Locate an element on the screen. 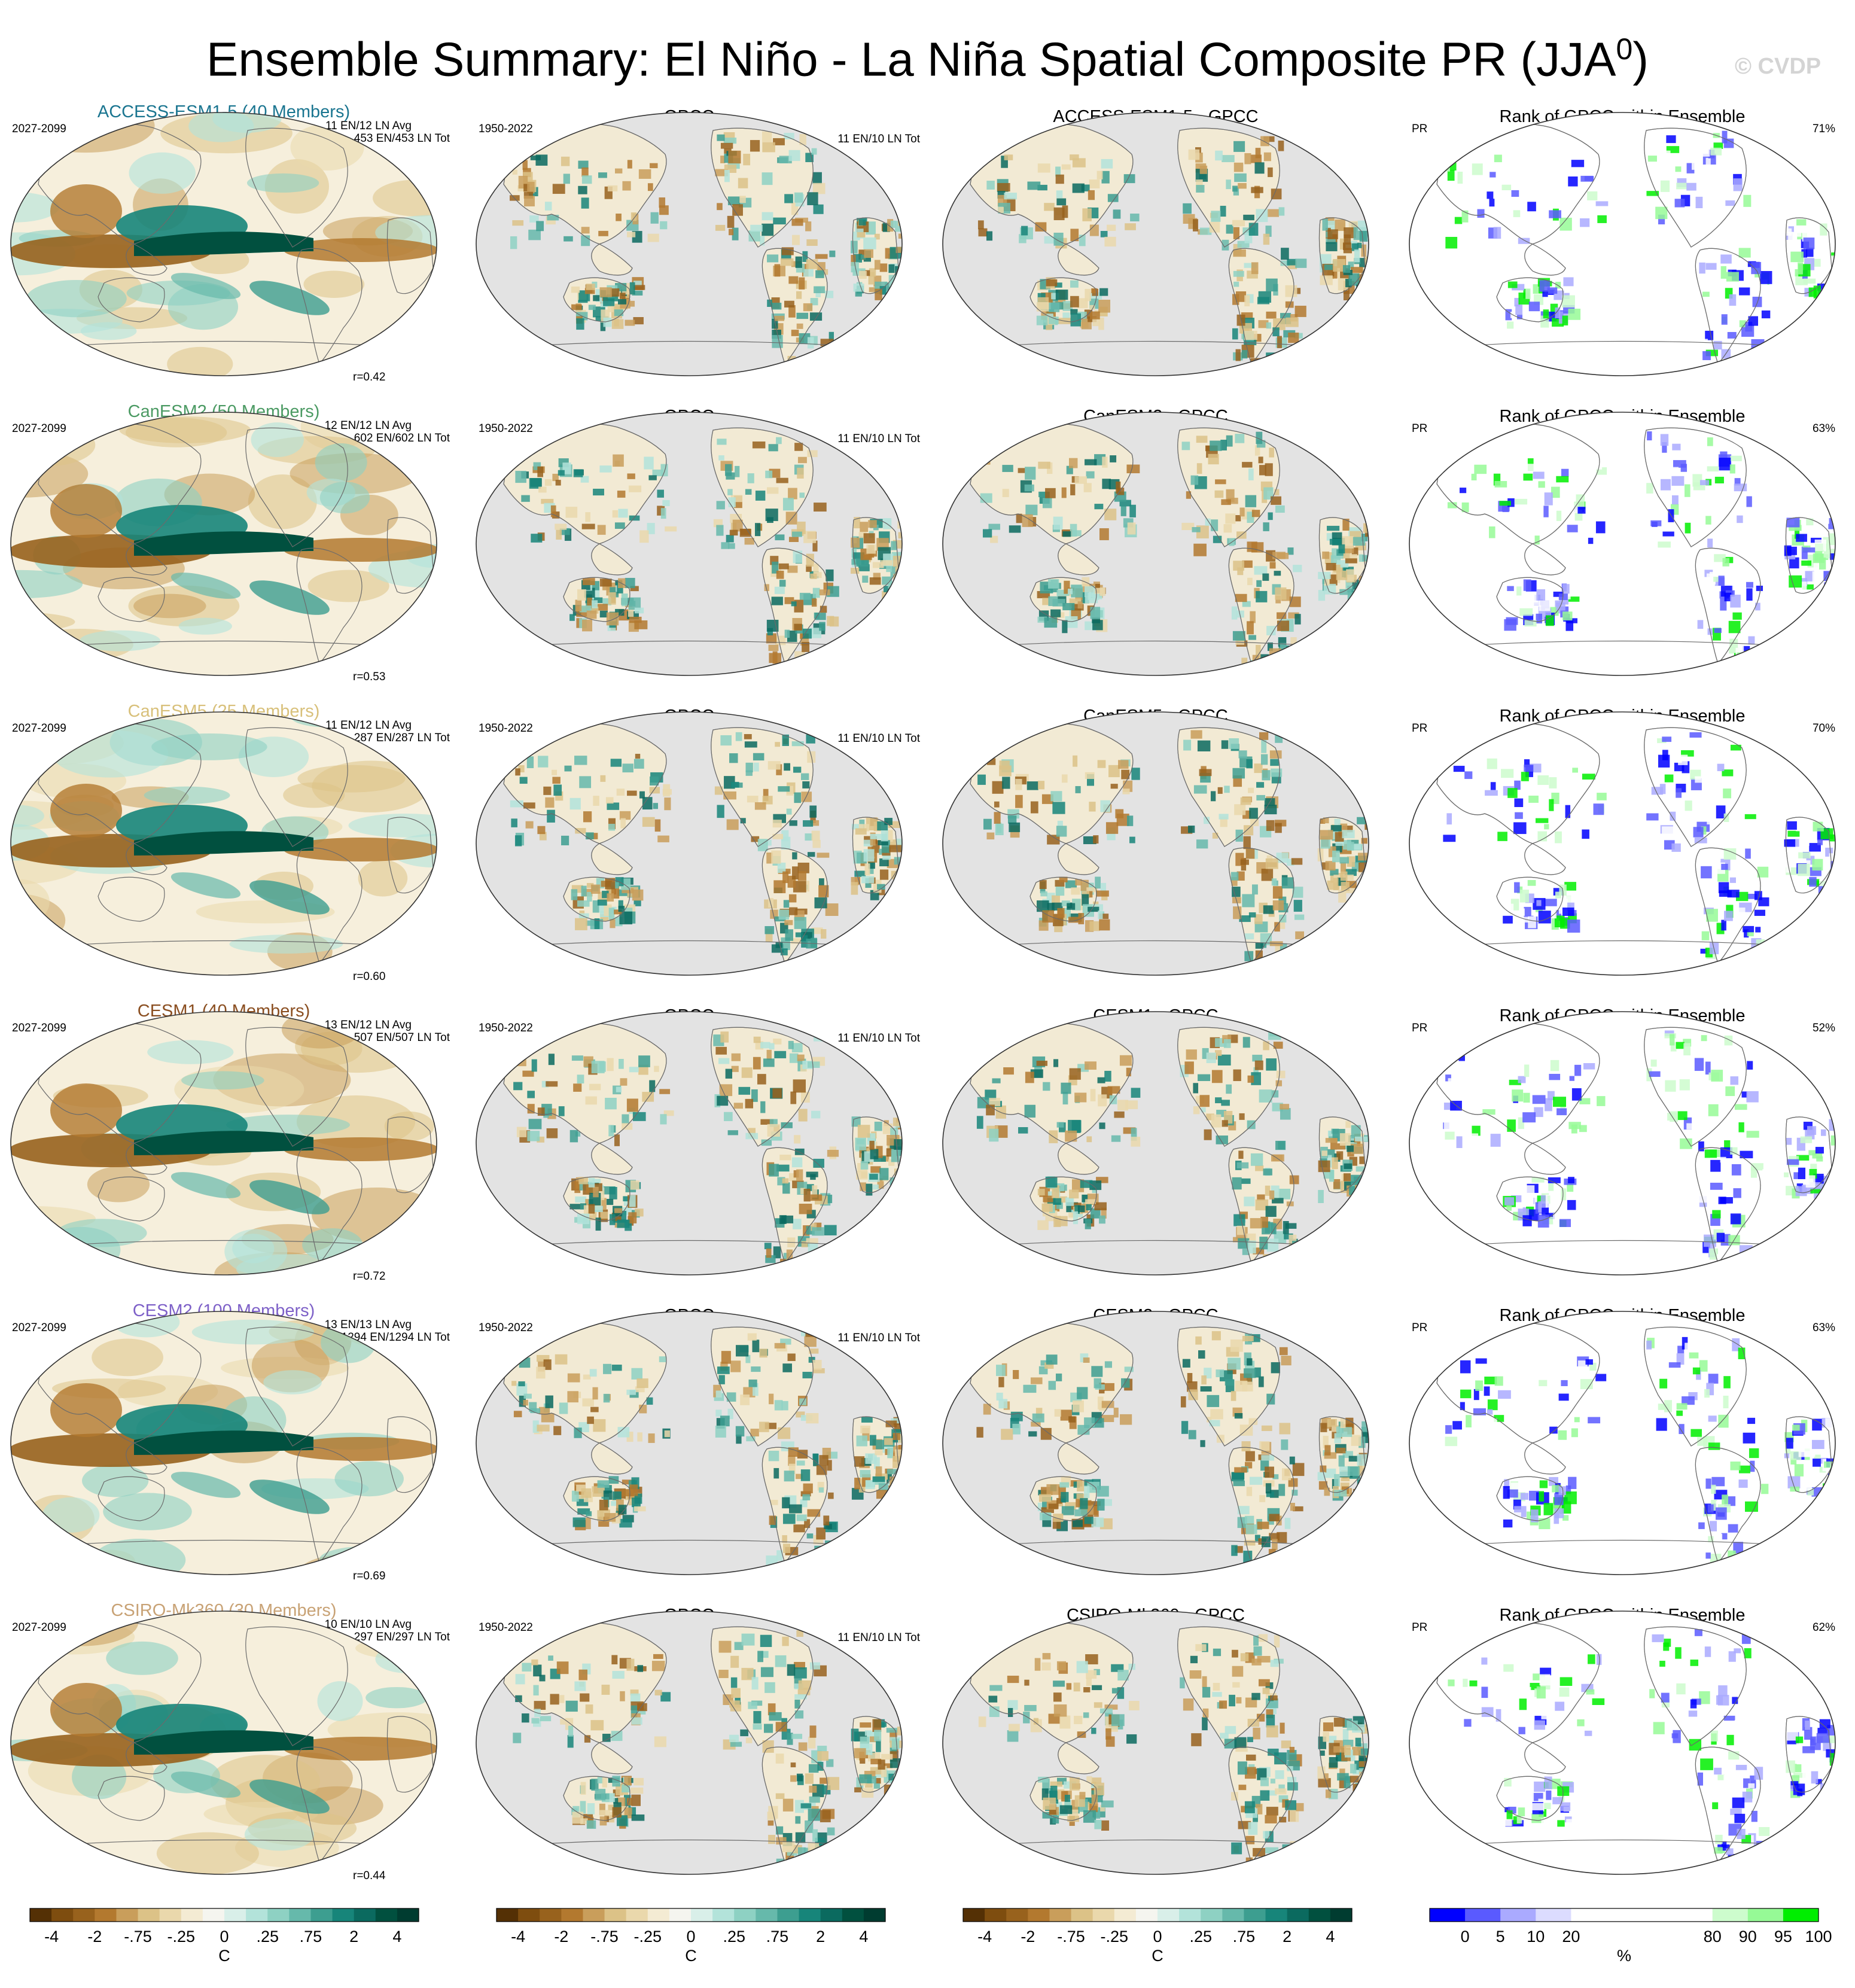  obs-period: 1950-2022 is located at coordinates (506, 428).